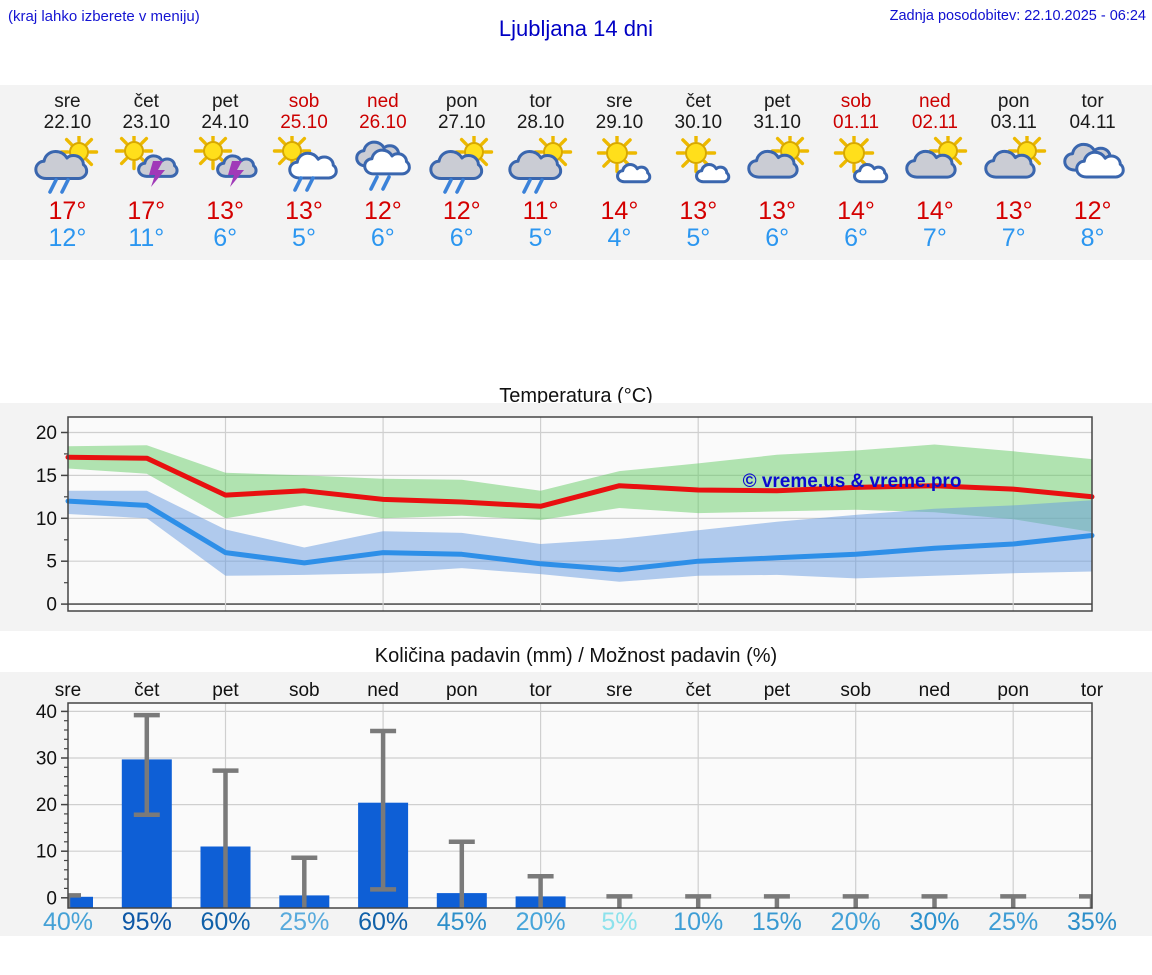 The width and height of the screenshot is (1152, 975). Describe the element at coordinates (305, 164) in the screenshot. I see `sun-whitecloud-rain-icon` at that location.